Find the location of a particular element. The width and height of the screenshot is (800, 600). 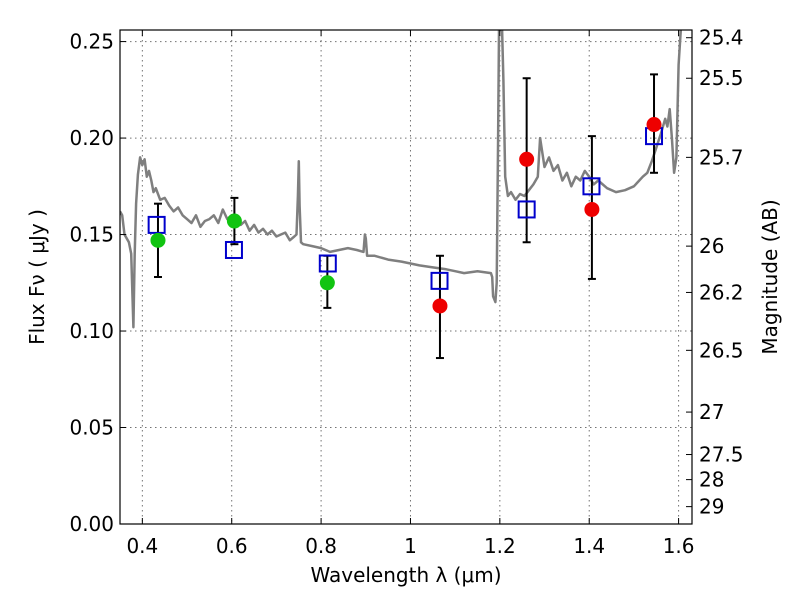

y2-tick-label: 29 is located at coordinates (711, 507).